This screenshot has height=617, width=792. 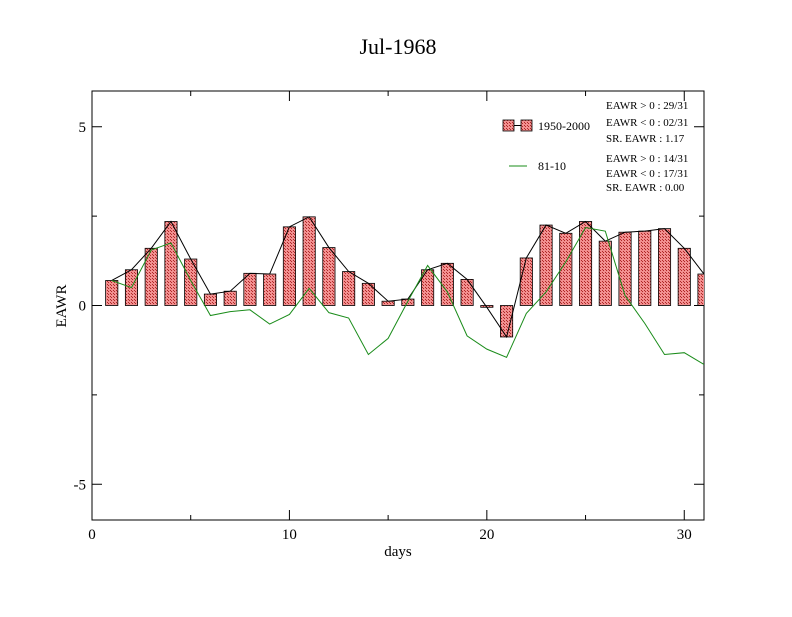 I want to click on legend-bar-label: 1950-2000, so click(x=564, y=126).